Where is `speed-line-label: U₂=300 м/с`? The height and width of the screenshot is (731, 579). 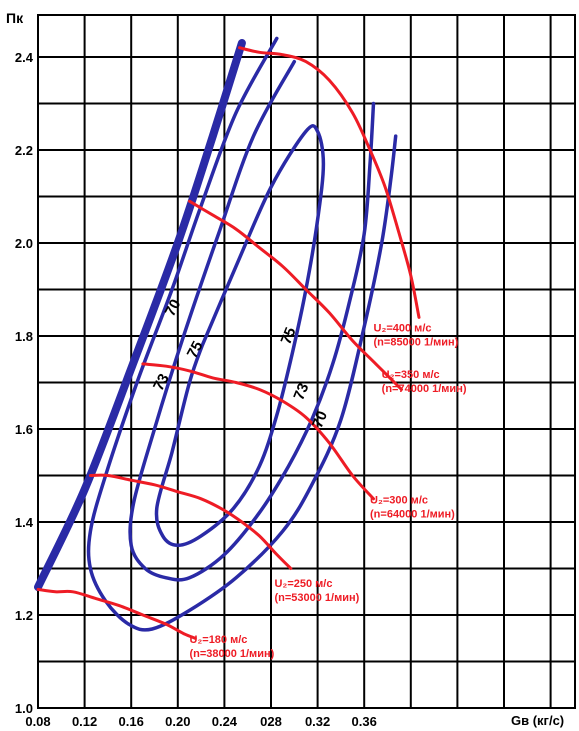
speed-line-label: U₂=300 м/с is located at coordinates (399, 500).